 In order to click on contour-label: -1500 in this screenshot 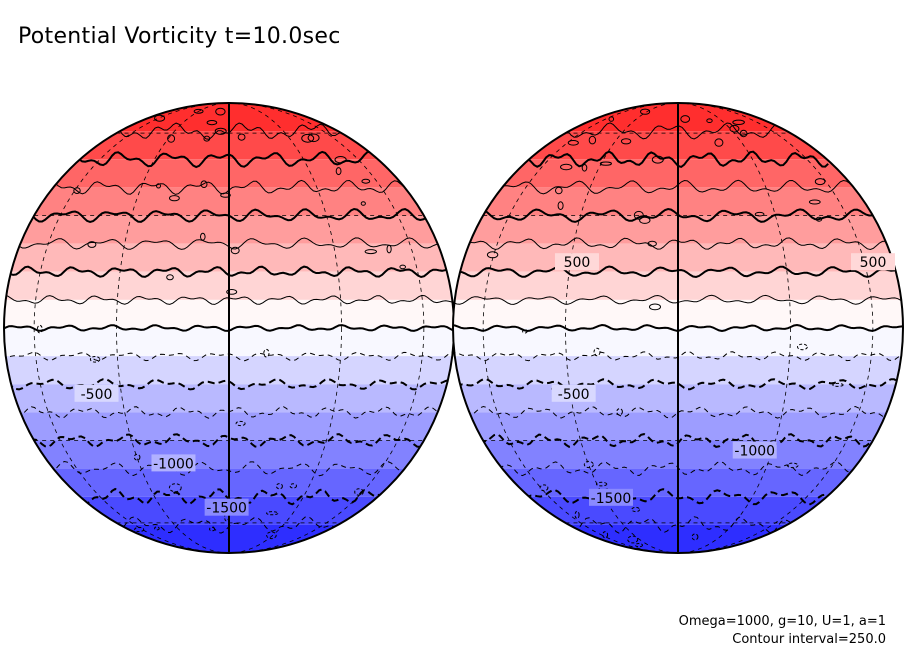, I will do `click(226, 509)`.